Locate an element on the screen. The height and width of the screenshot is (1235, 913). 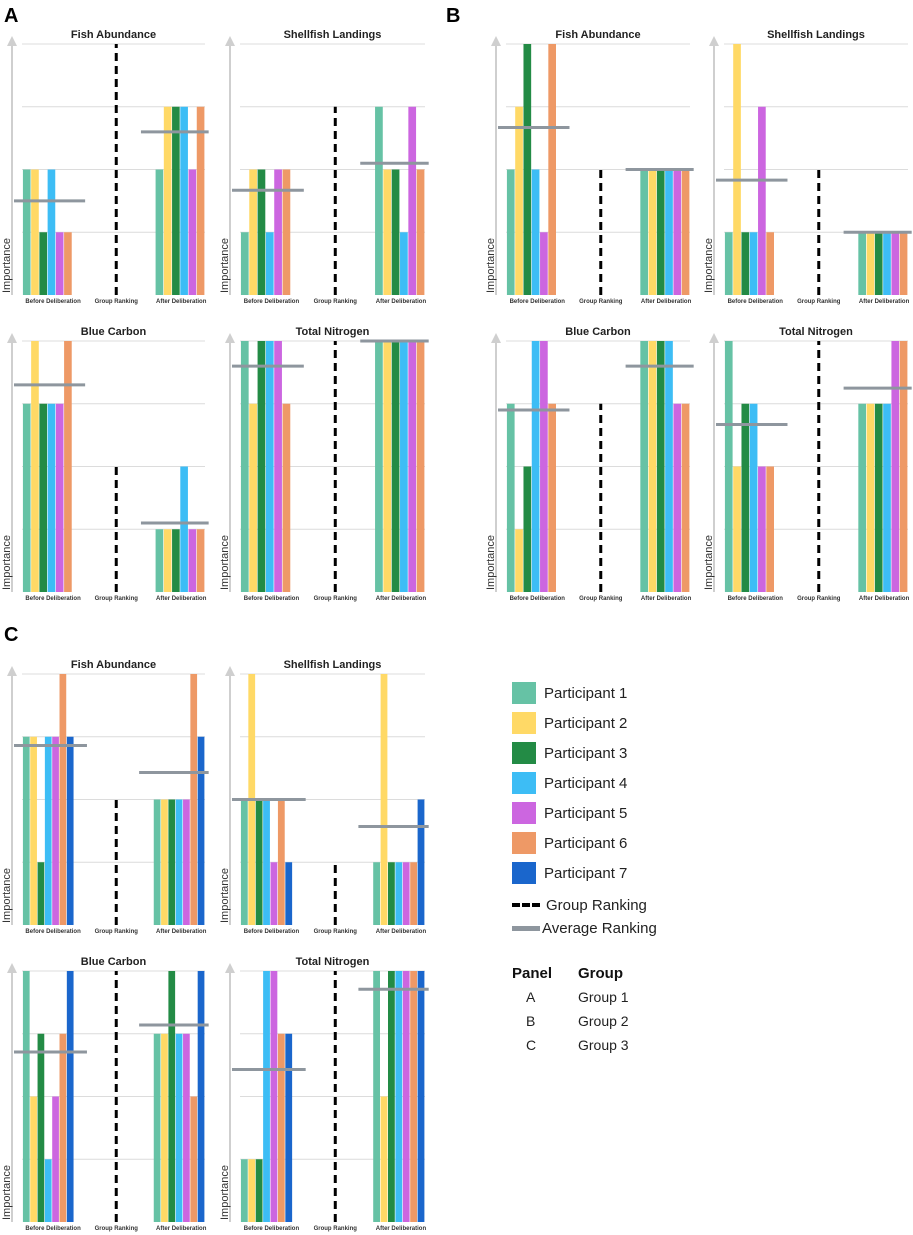
participant-2-swatch is located at coordinates (524, 723).